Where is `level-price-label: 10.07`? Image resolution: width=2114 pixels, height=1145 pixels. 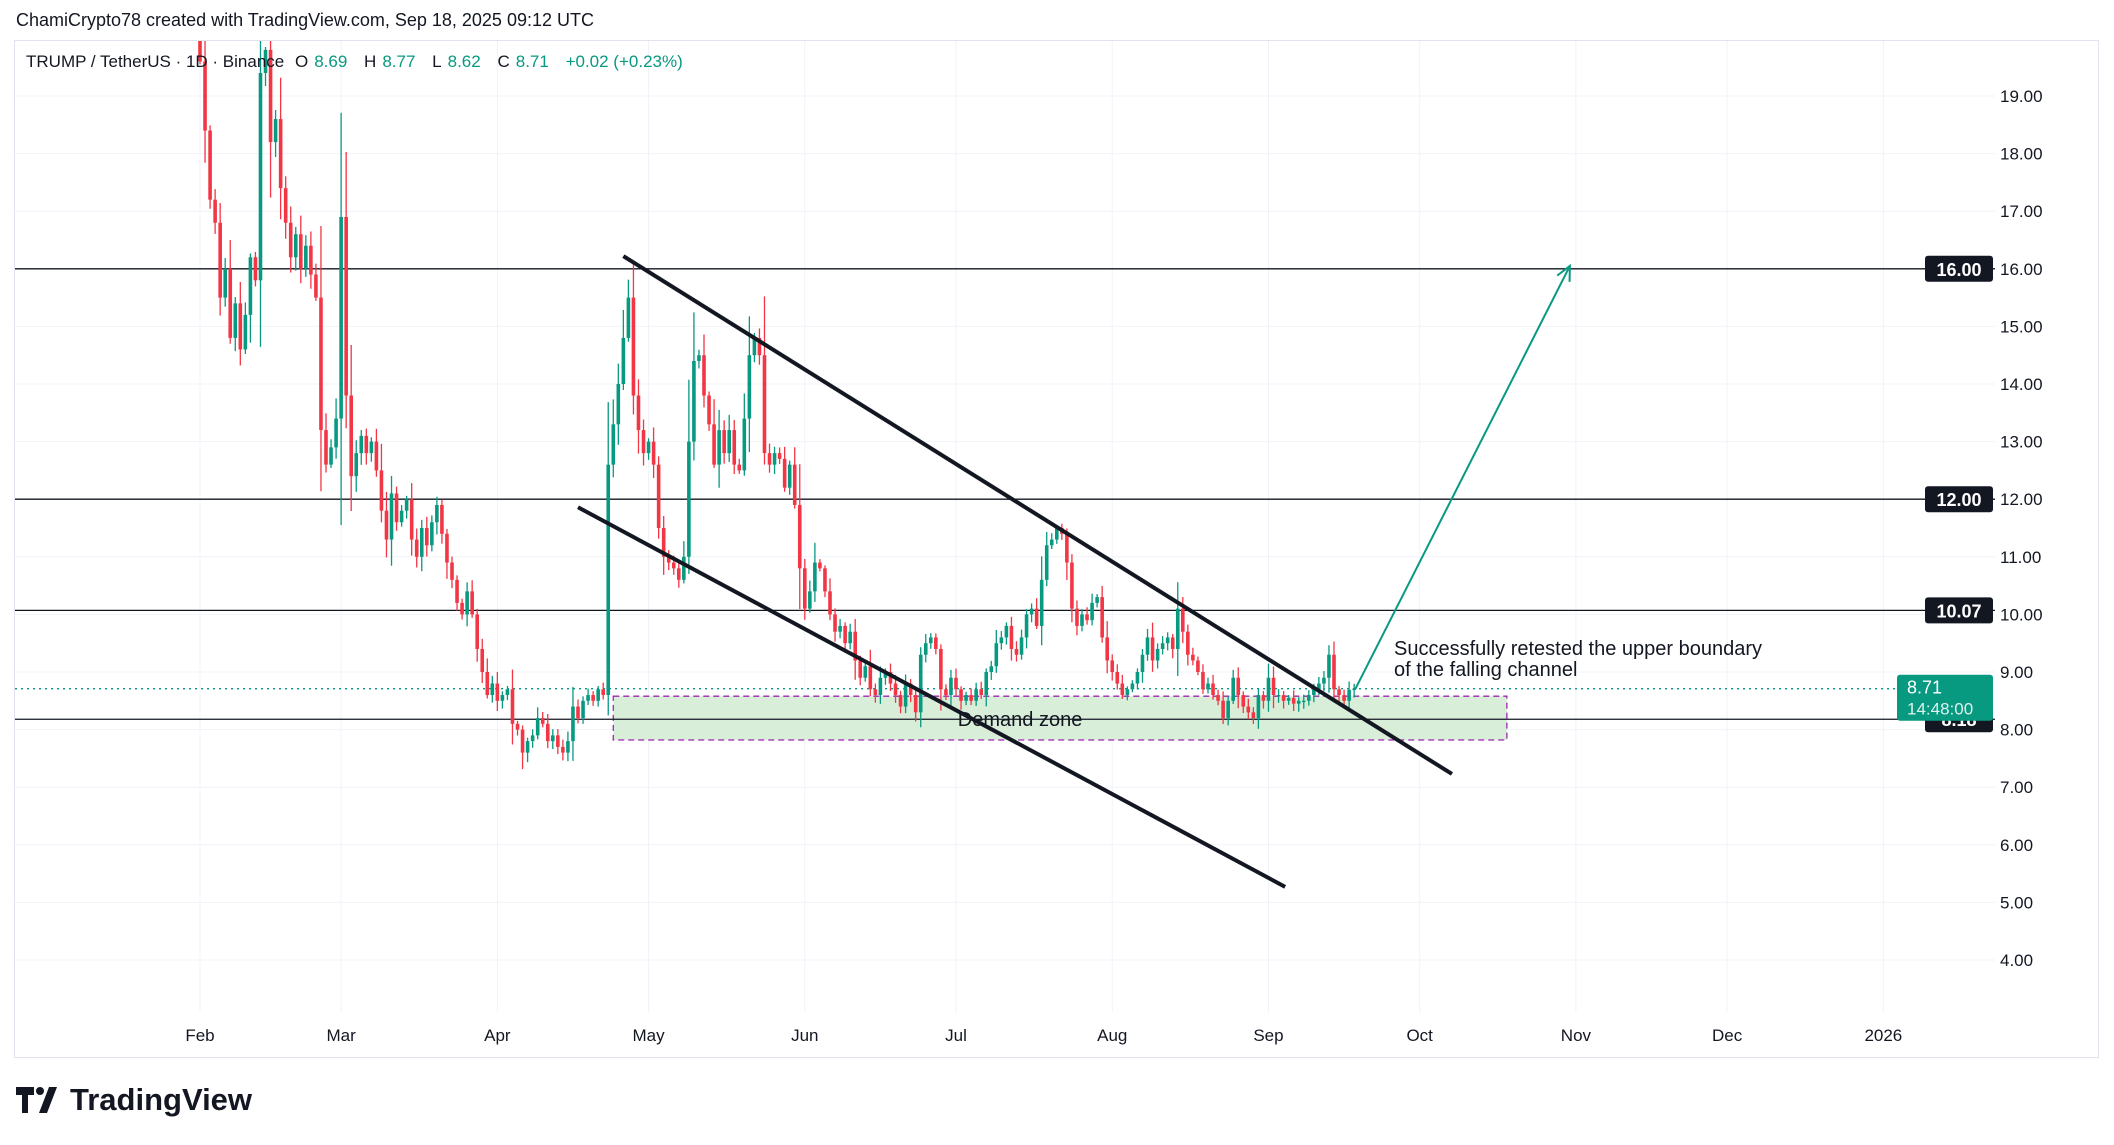
level-price-label: 10.07 is located at coordinates (1958, 611).